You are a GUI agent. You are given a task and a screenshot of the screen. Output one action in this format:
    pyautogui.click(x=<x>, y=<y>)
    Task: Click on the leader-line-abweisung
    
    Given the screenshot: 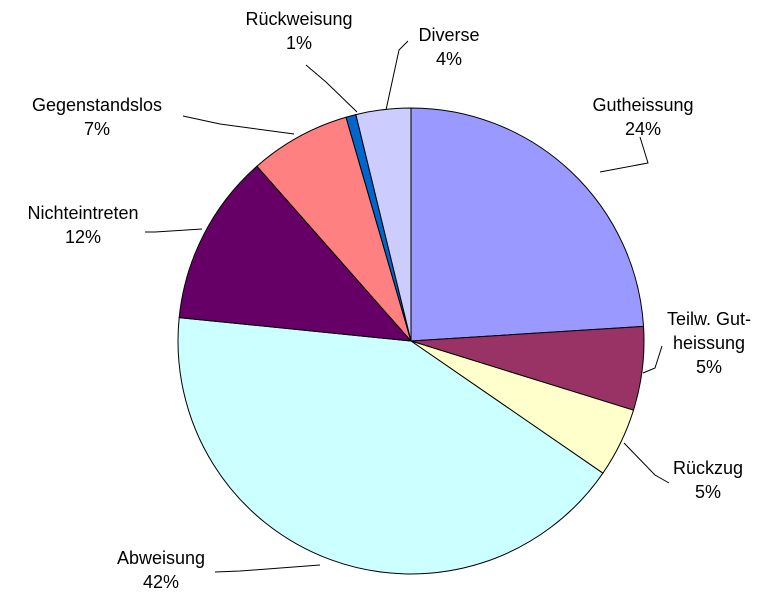 What is the action you would take?
    pyautogui.click(x=267, y=568)
    